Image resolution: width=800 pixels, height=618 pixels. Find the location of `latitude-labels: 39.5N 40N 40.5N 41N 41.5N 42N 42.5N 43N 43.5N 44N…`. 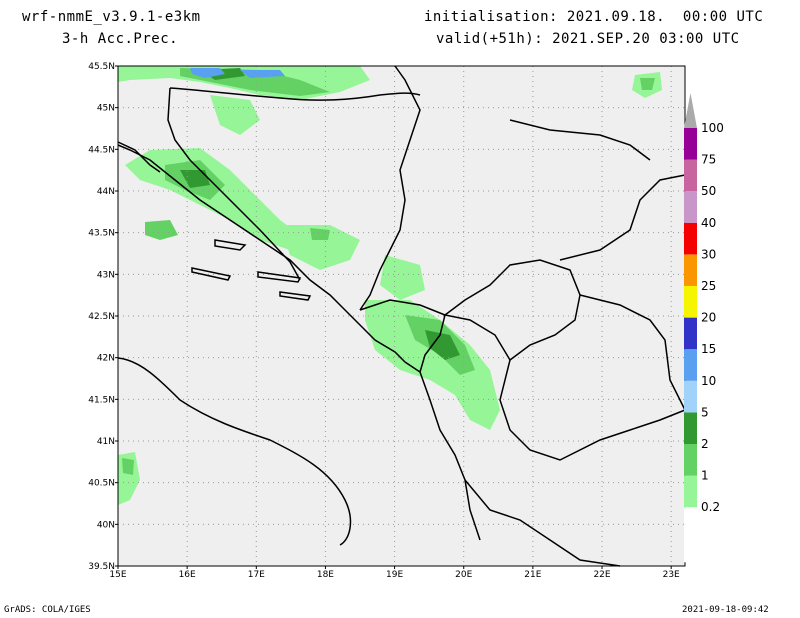

latitude-labels: 39.5N 40N 40.5N 41N 41.5N 42N 42.5N 43N 43.5N 44N… is located at coordinates (103, 317).